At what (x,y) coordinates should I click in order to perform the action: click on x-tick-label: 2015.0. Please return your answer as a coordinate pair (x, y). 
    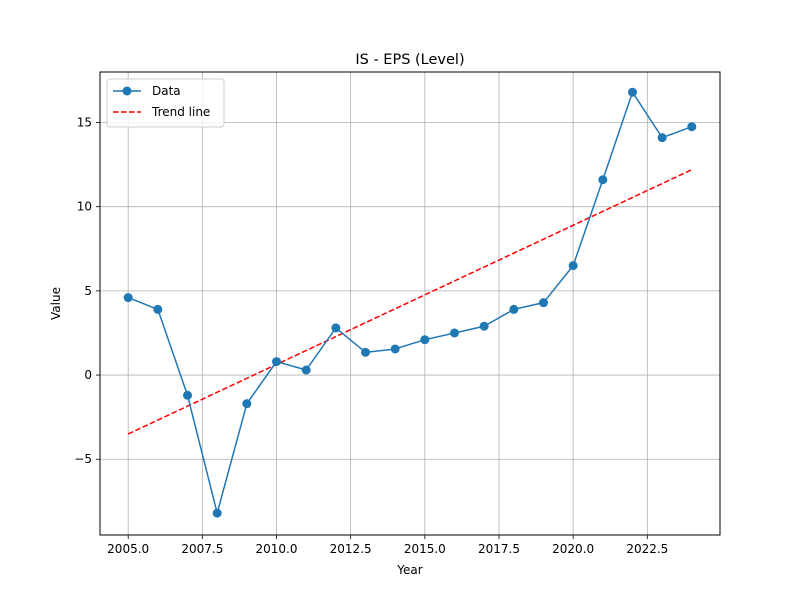
    Looking at the image, I should click on (425, 549).